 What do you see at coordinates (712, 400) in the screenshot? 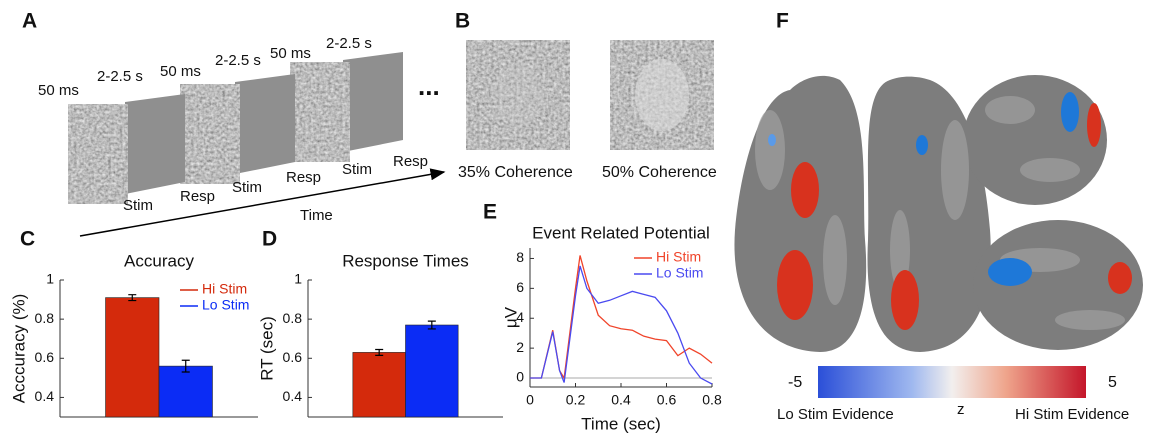
I see `x-tick-label: 0.8` at bounding box center [712, 400].